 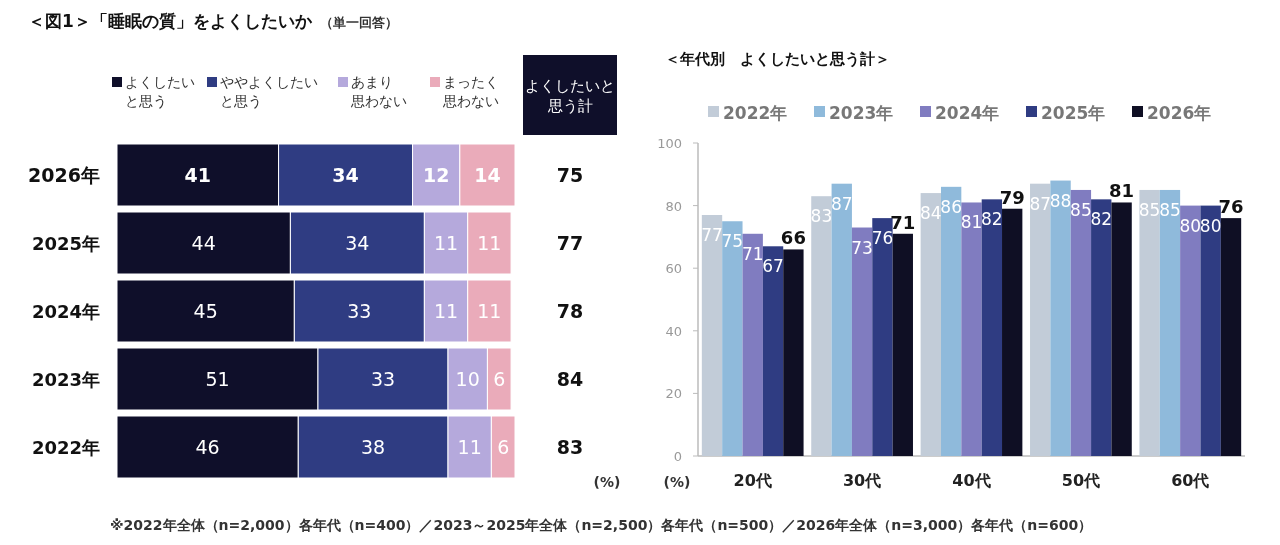 What do you see at coordinates (971, 480) in the screenshot?
I see `x-tick-label: 40代` at bounding box center [971, 480].